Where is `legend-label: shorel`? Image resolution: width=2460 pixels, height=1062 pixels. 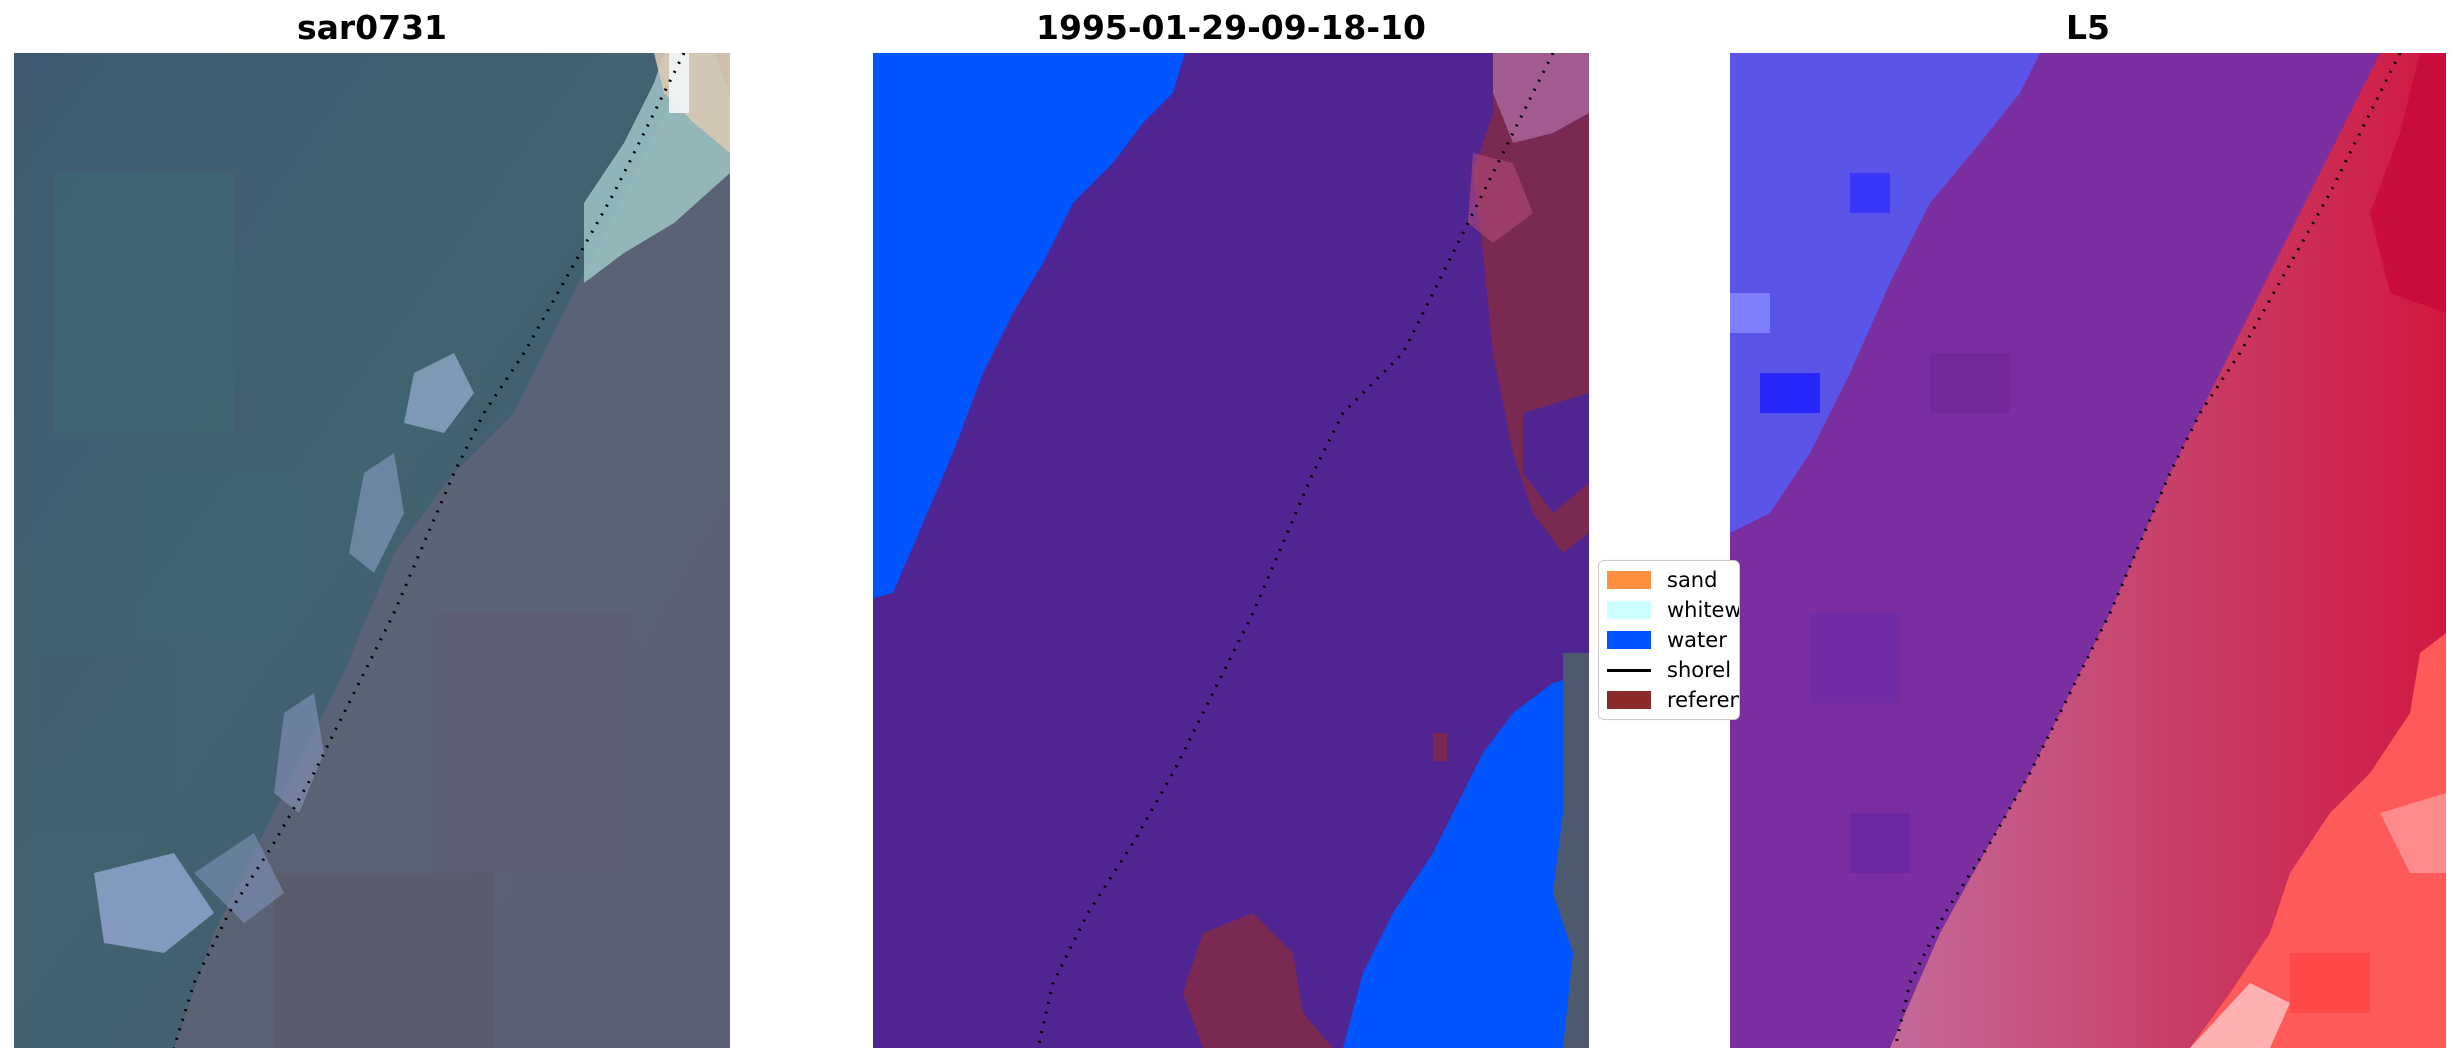 legend-label: shorel is located at coordinates (1699, 670).